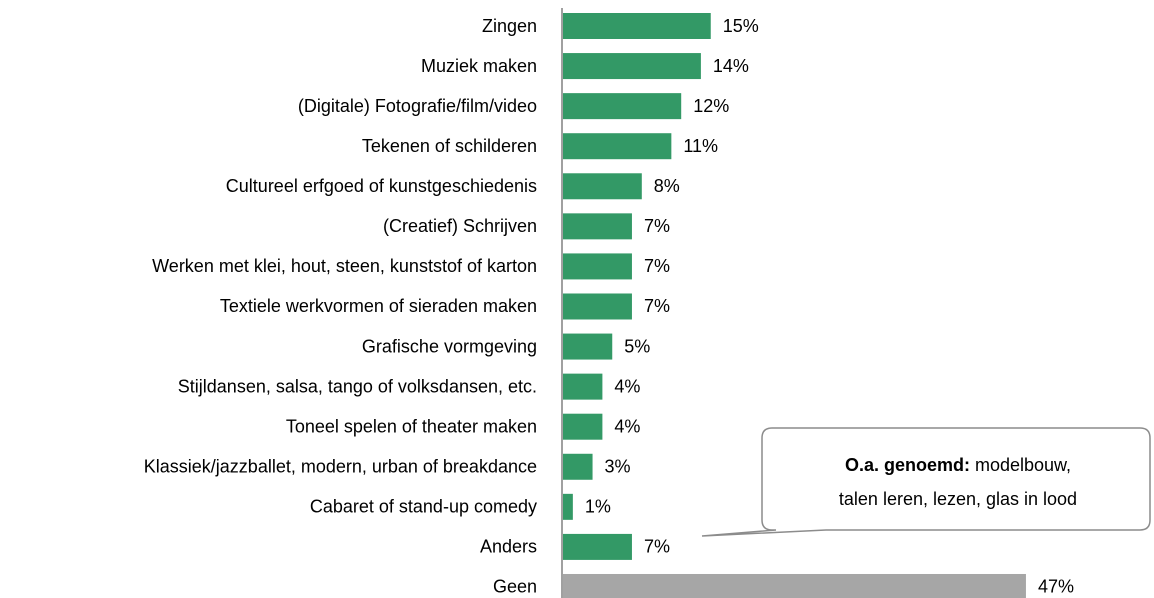 The height and width of the screenshot is (598, 1154). I want to click on category-label: (Creatief) Schrijven, so click(460, 226).